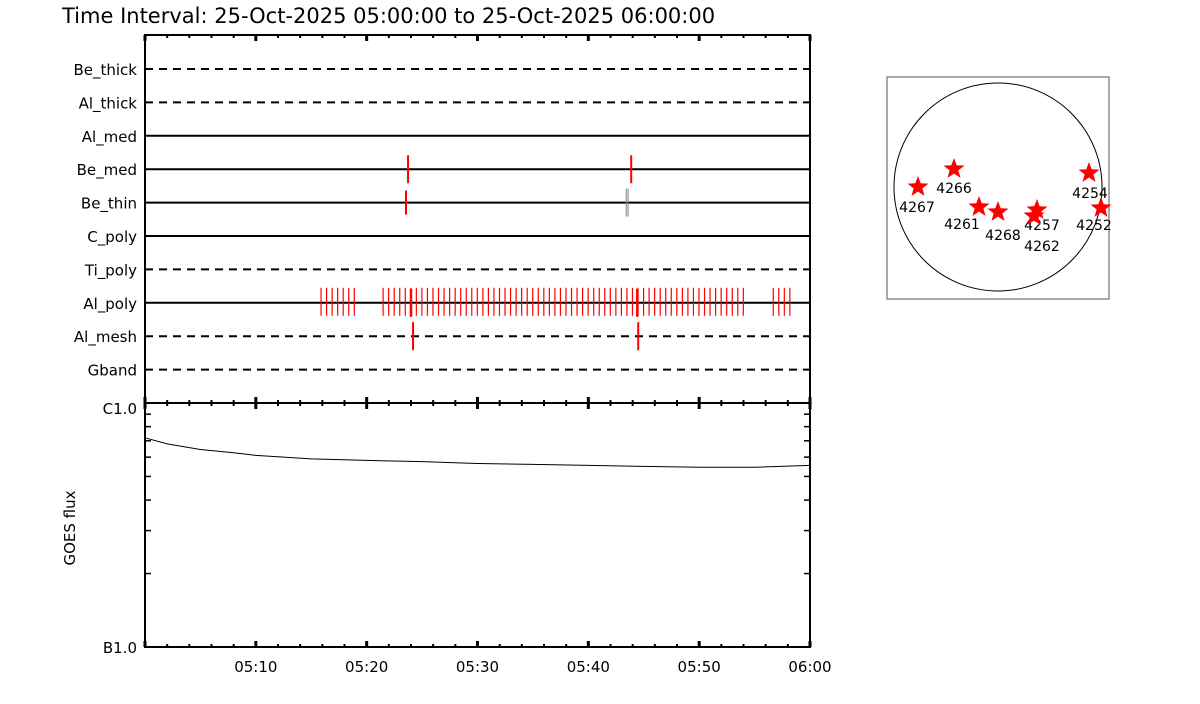  Describe the element at coordinates (477, 667) in the screenshot. I see `x-tick-label: 05:30` at that location.